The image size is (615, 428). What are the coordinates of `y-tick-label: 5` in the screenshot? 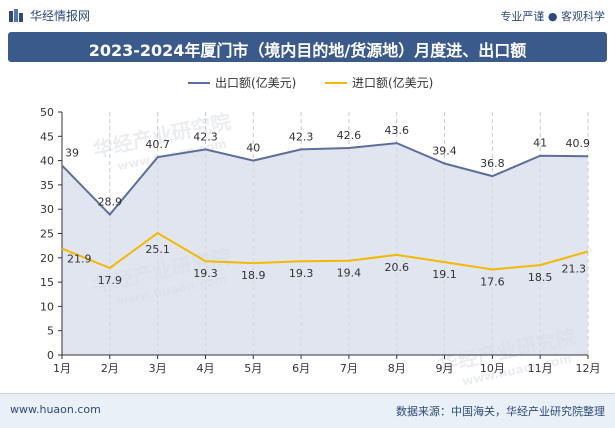 It's located at (50, 331).